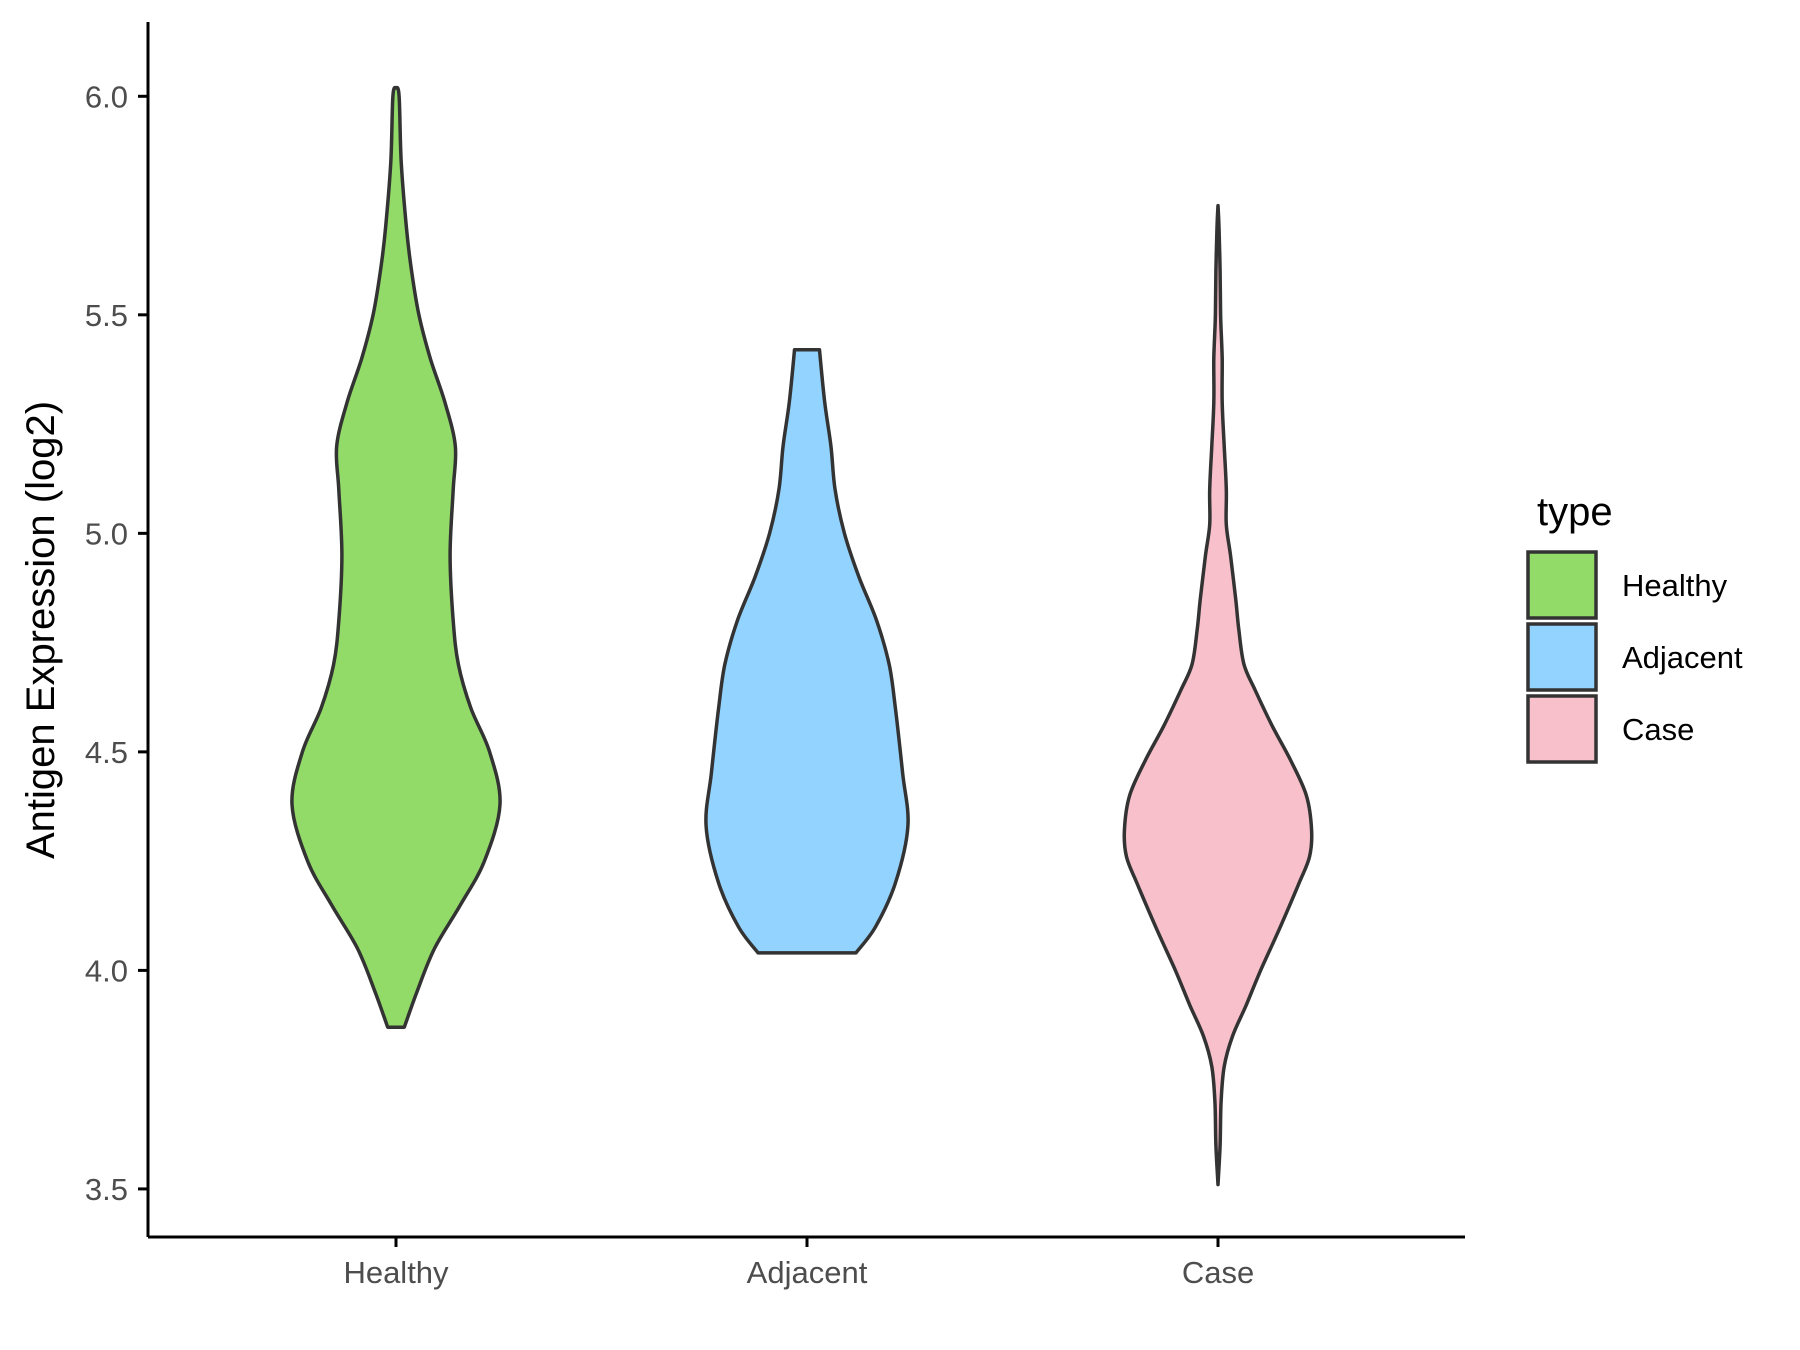 The height and width of the screenshot is (1350, 1800). Describe the element at coordinates (106, 752) in the screenshot. I see `y-tick-label: 4.5` at that location.